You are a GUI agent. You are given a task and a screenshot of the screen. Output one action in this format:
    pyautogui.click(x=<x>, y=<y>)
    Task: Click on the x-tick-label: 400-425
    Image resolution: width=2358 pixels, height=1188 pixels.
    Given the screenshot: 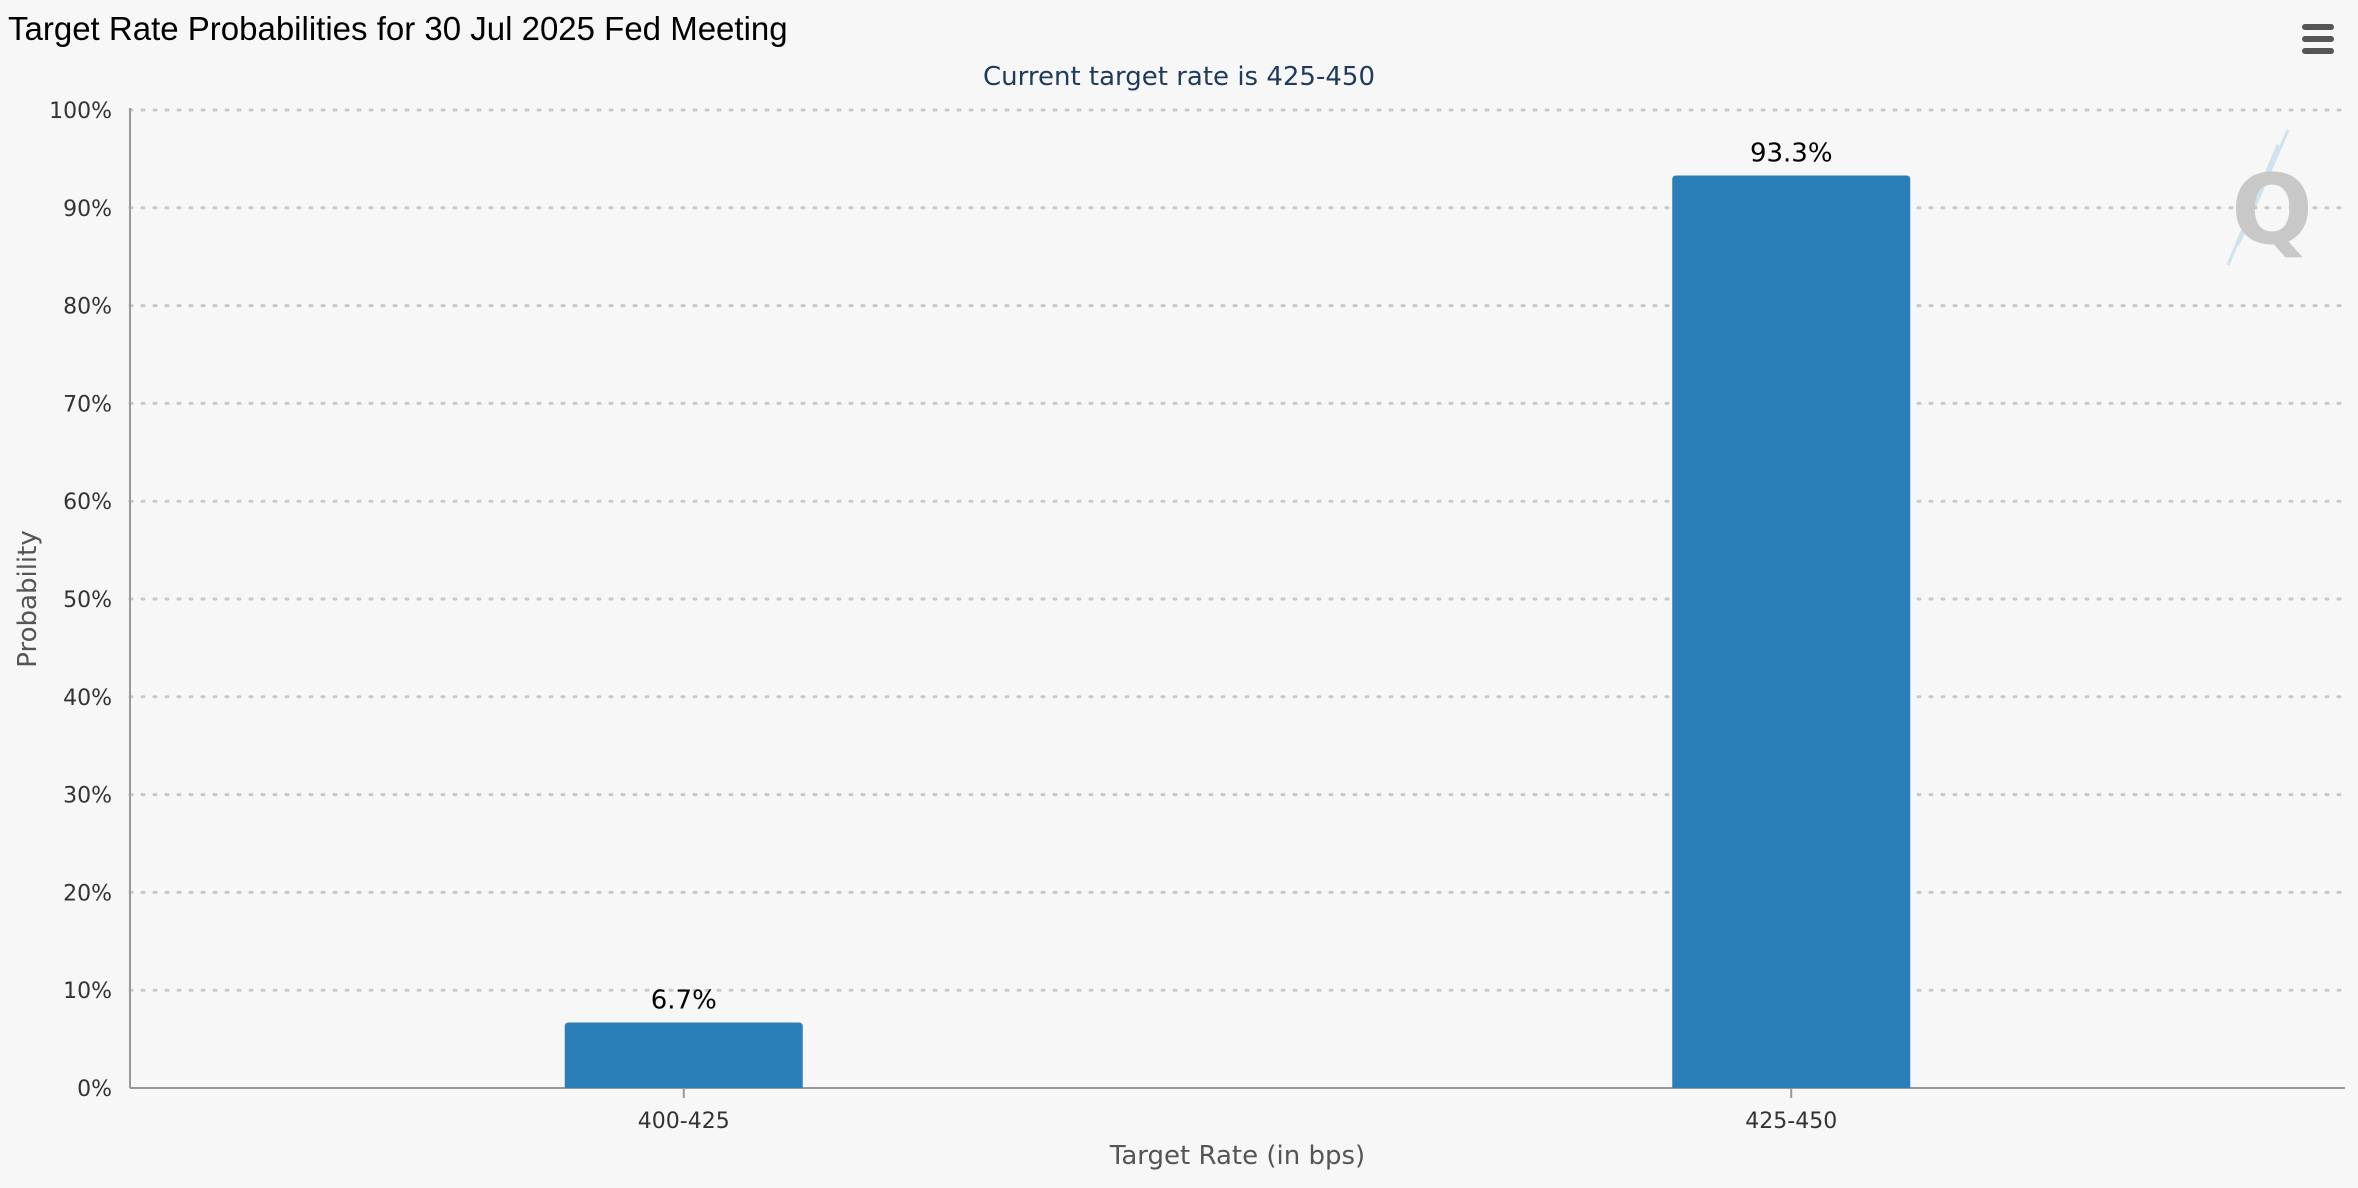 What is the action you would take?
    pyautogui.click(x=684, y=1121)
    